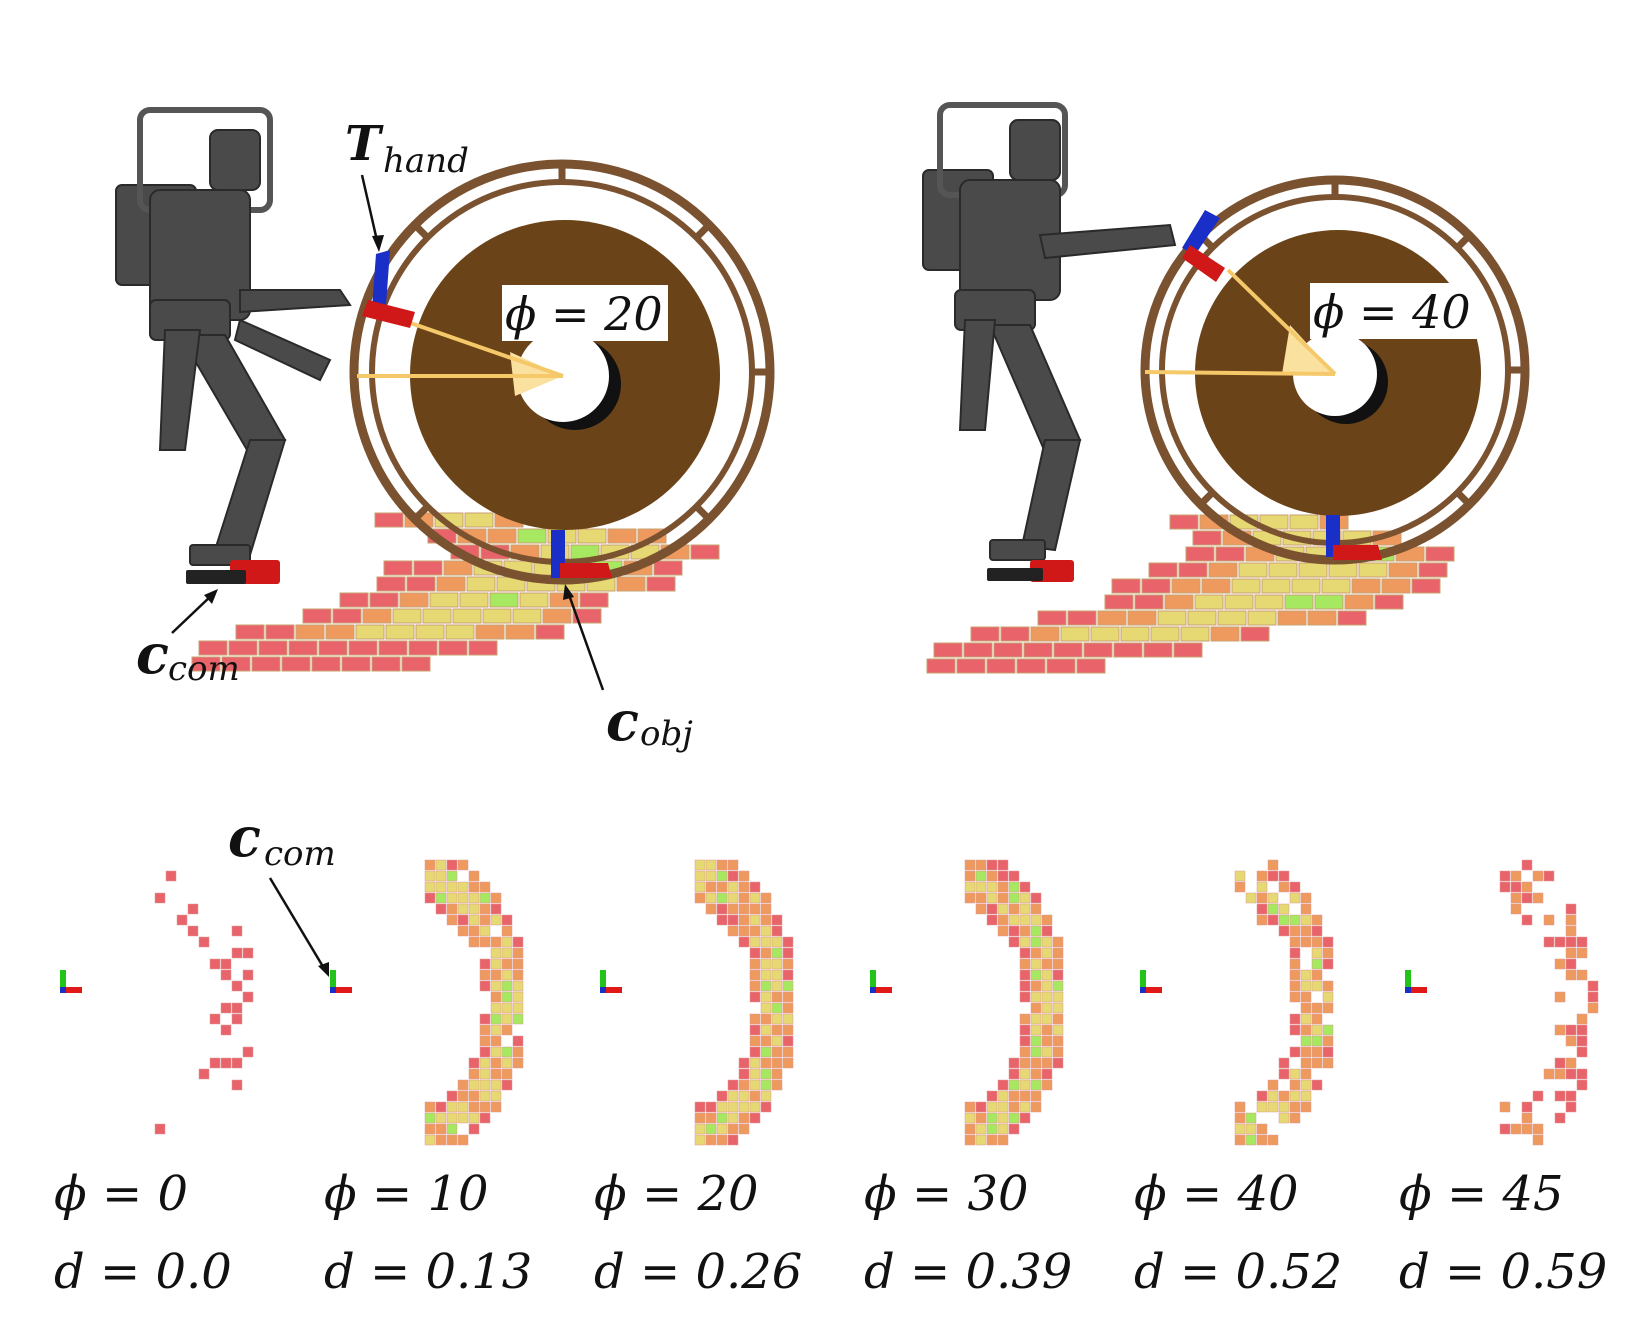 The image size is (1644, 1340). Describe the element at coordinates (1503, 1272) in the screenshot. I see `map-d-label: d = 0.59` at that location.